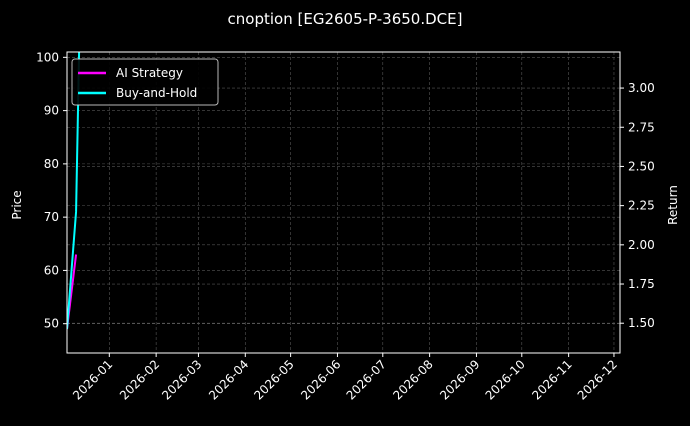  Describe the element at coordinates (641, 245) in the screenshot. I see `y2-tick-label: 2.00` at that location.